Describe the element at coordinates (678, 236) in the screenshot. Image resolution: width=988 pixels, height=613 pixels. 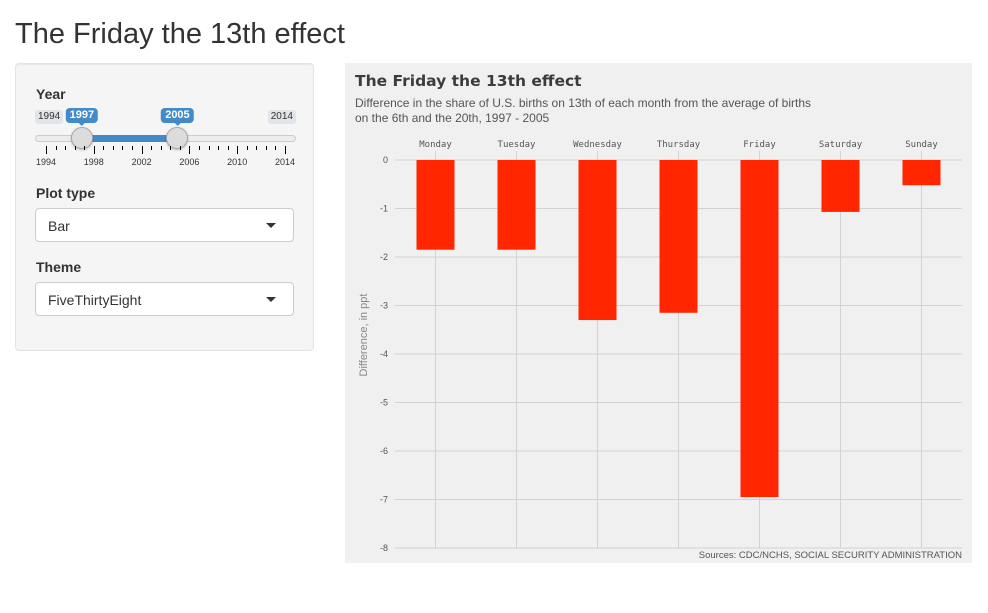
I see `bar-thursday` at that location.